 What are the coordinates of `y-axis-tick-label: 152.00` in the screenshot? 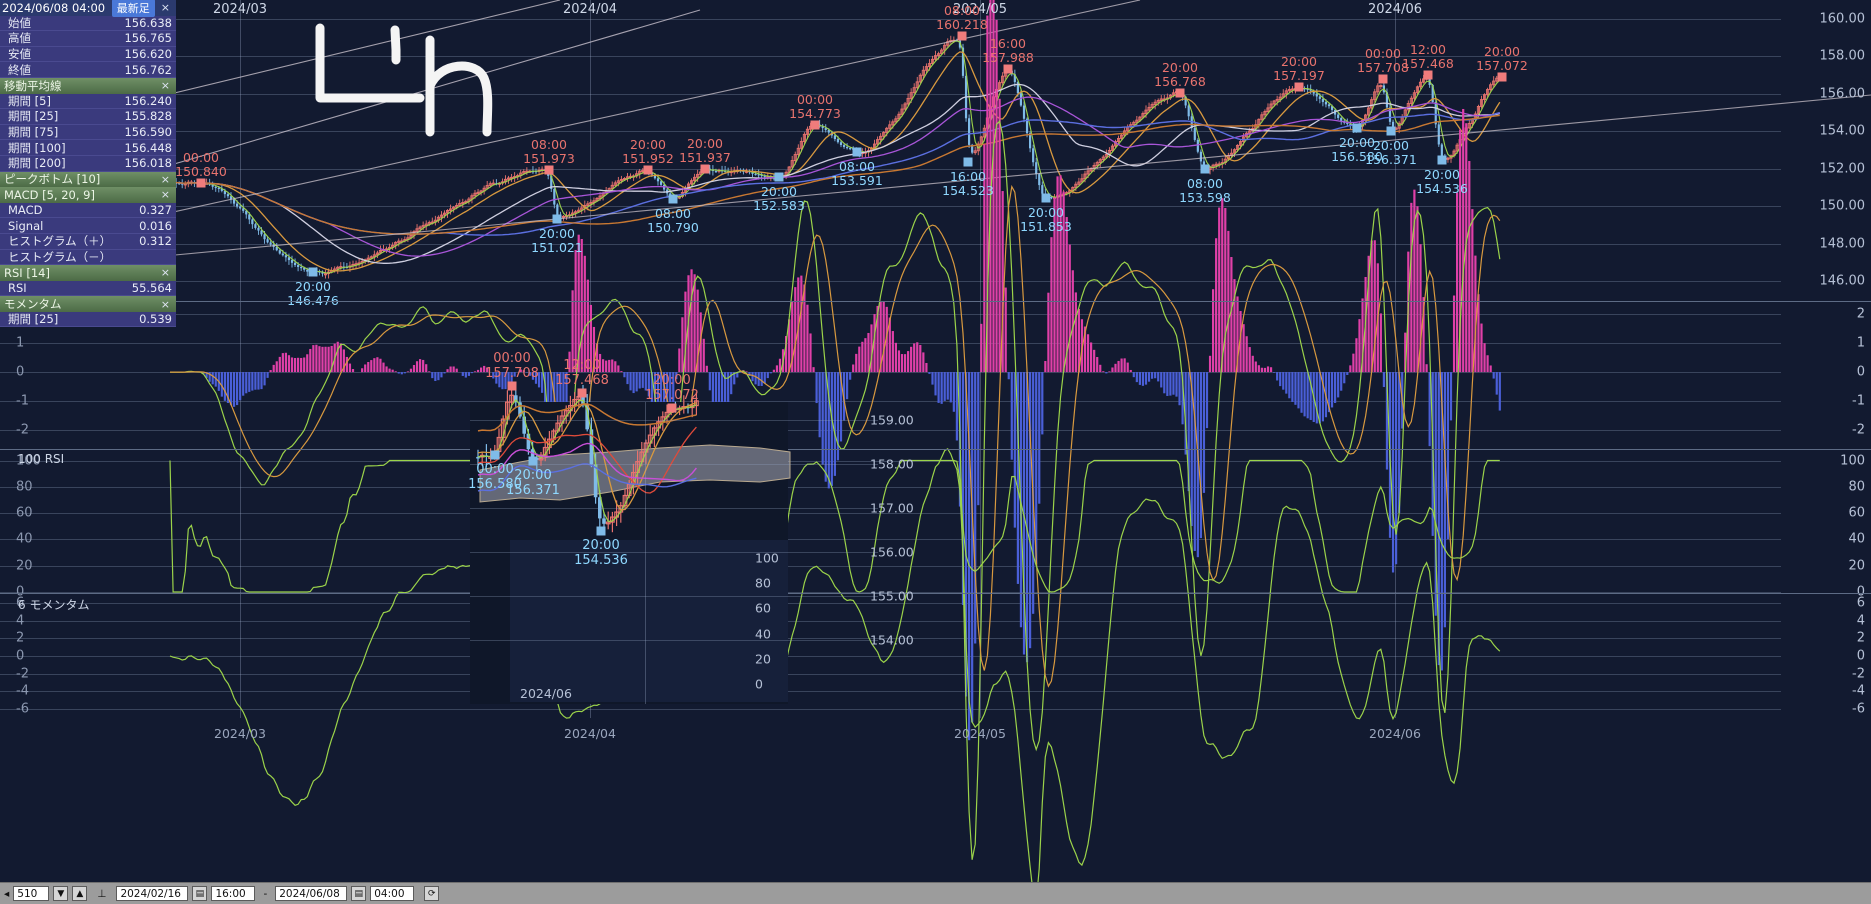 It's located at (1842, 169).